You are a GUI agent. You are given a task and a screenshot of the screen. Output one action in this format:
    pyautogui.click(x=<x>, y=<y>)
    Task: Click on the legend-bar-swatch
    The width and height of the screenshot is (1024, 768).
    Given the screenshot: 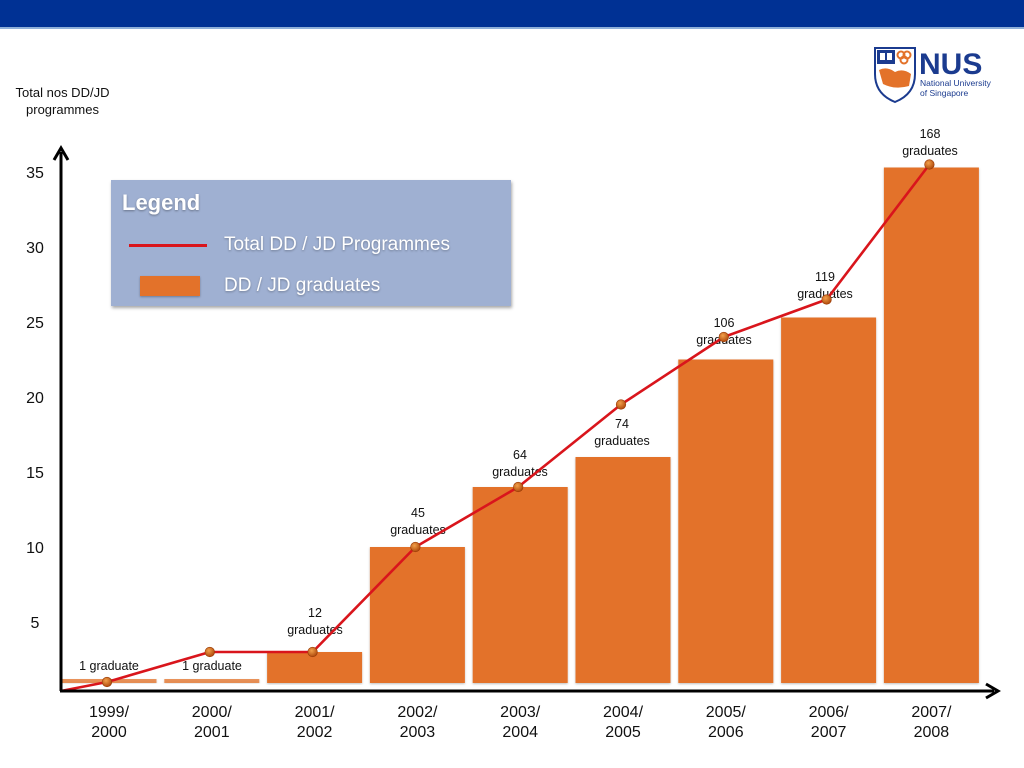 What is the action you would take?
    pyautogui.click(x=170, y=286)
    